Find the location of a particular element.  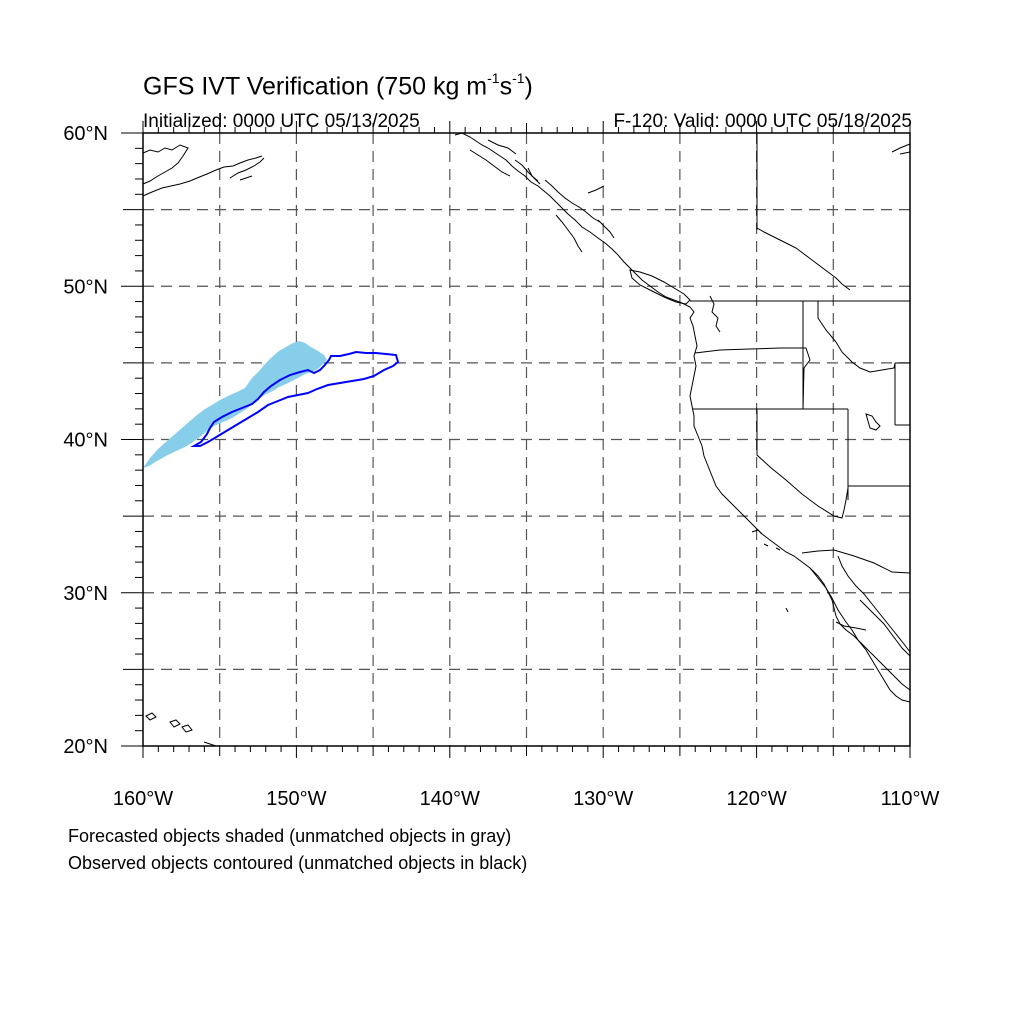

longitude-label: 150°W is located at coordinates (296, 799).